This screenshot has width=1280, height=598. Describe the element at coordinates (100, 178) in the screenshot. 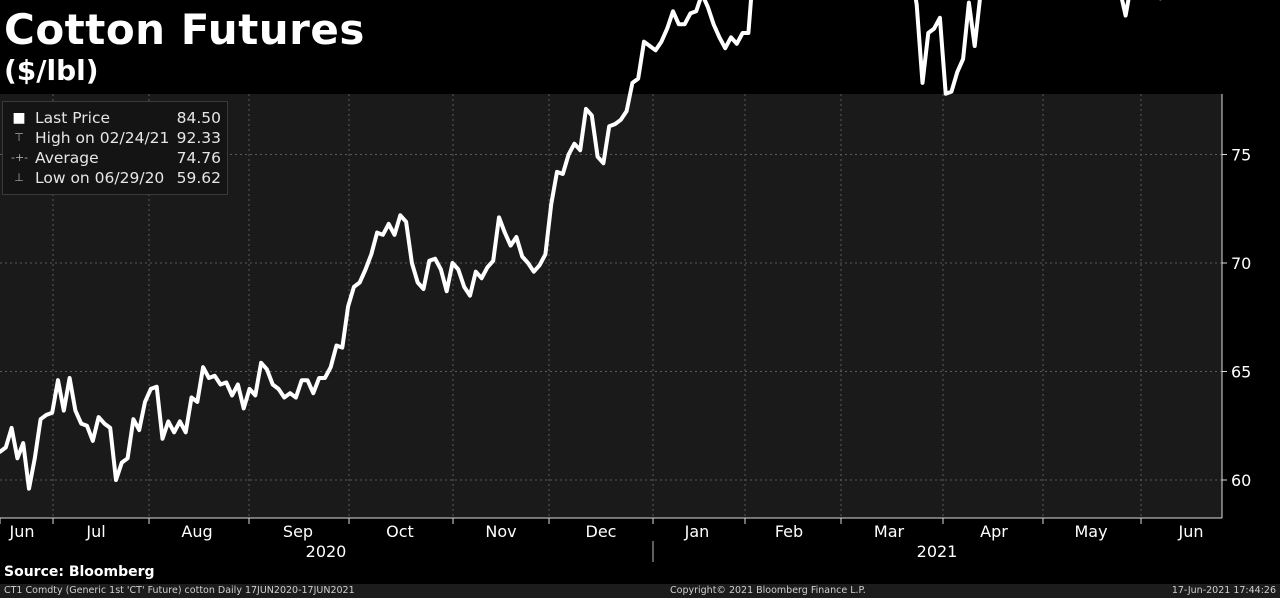

I see `legend-label: Low on 06/29/20` at that location.